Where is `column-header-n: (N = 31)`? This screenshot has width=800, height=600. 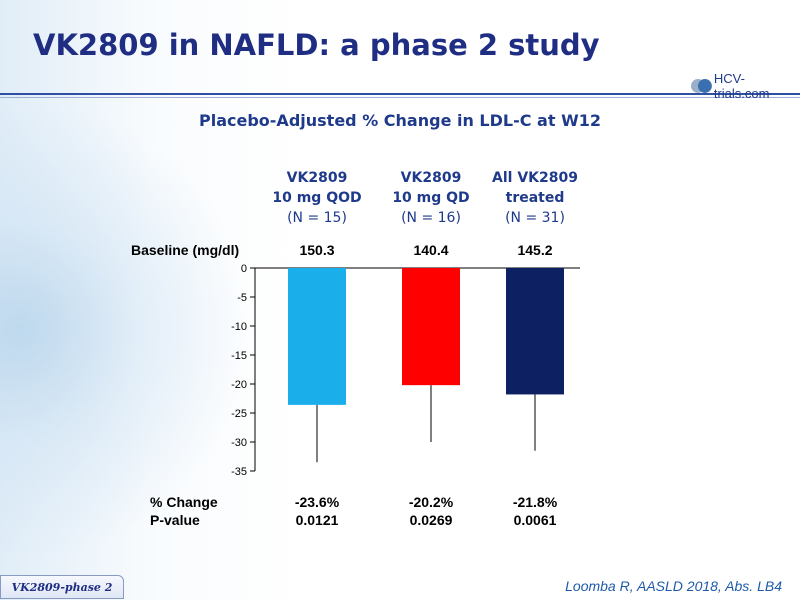 column-header-n: (N = 31) is located at coordinates (535, 218).